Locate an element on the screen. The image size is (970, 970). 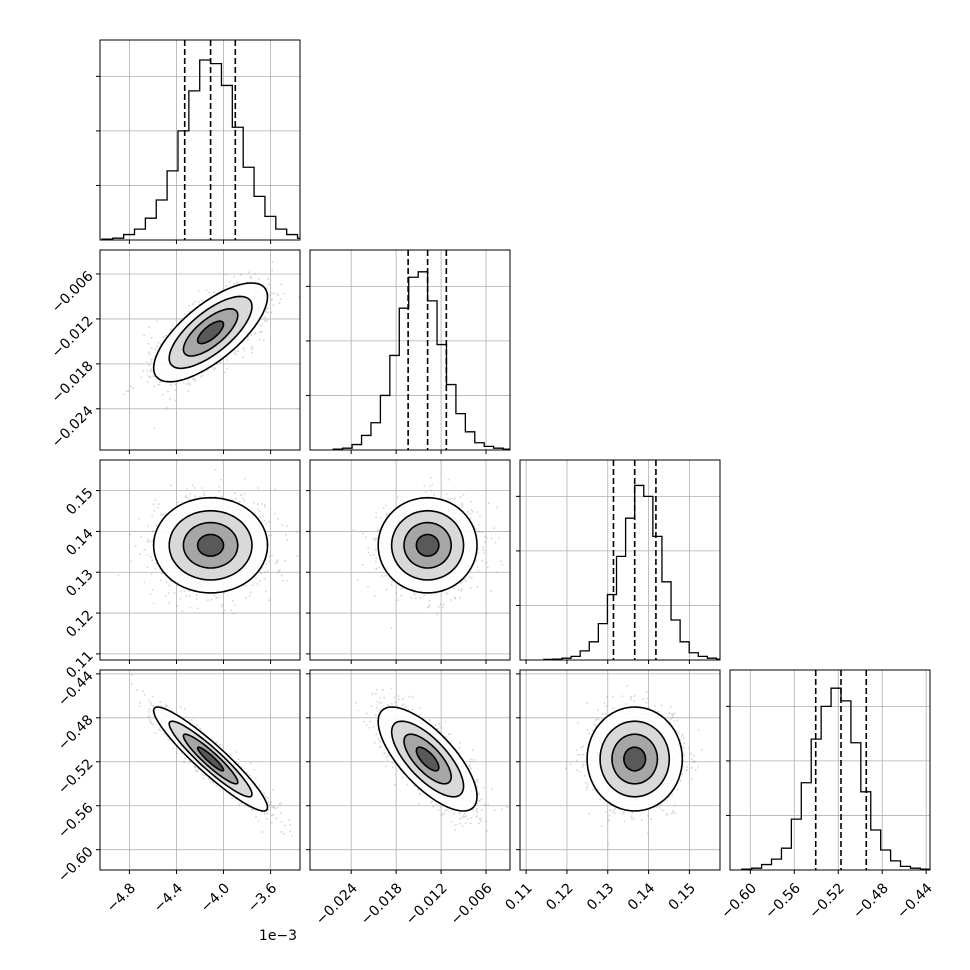
panel-2-2-plot-area is located at coordinates (620, 560).